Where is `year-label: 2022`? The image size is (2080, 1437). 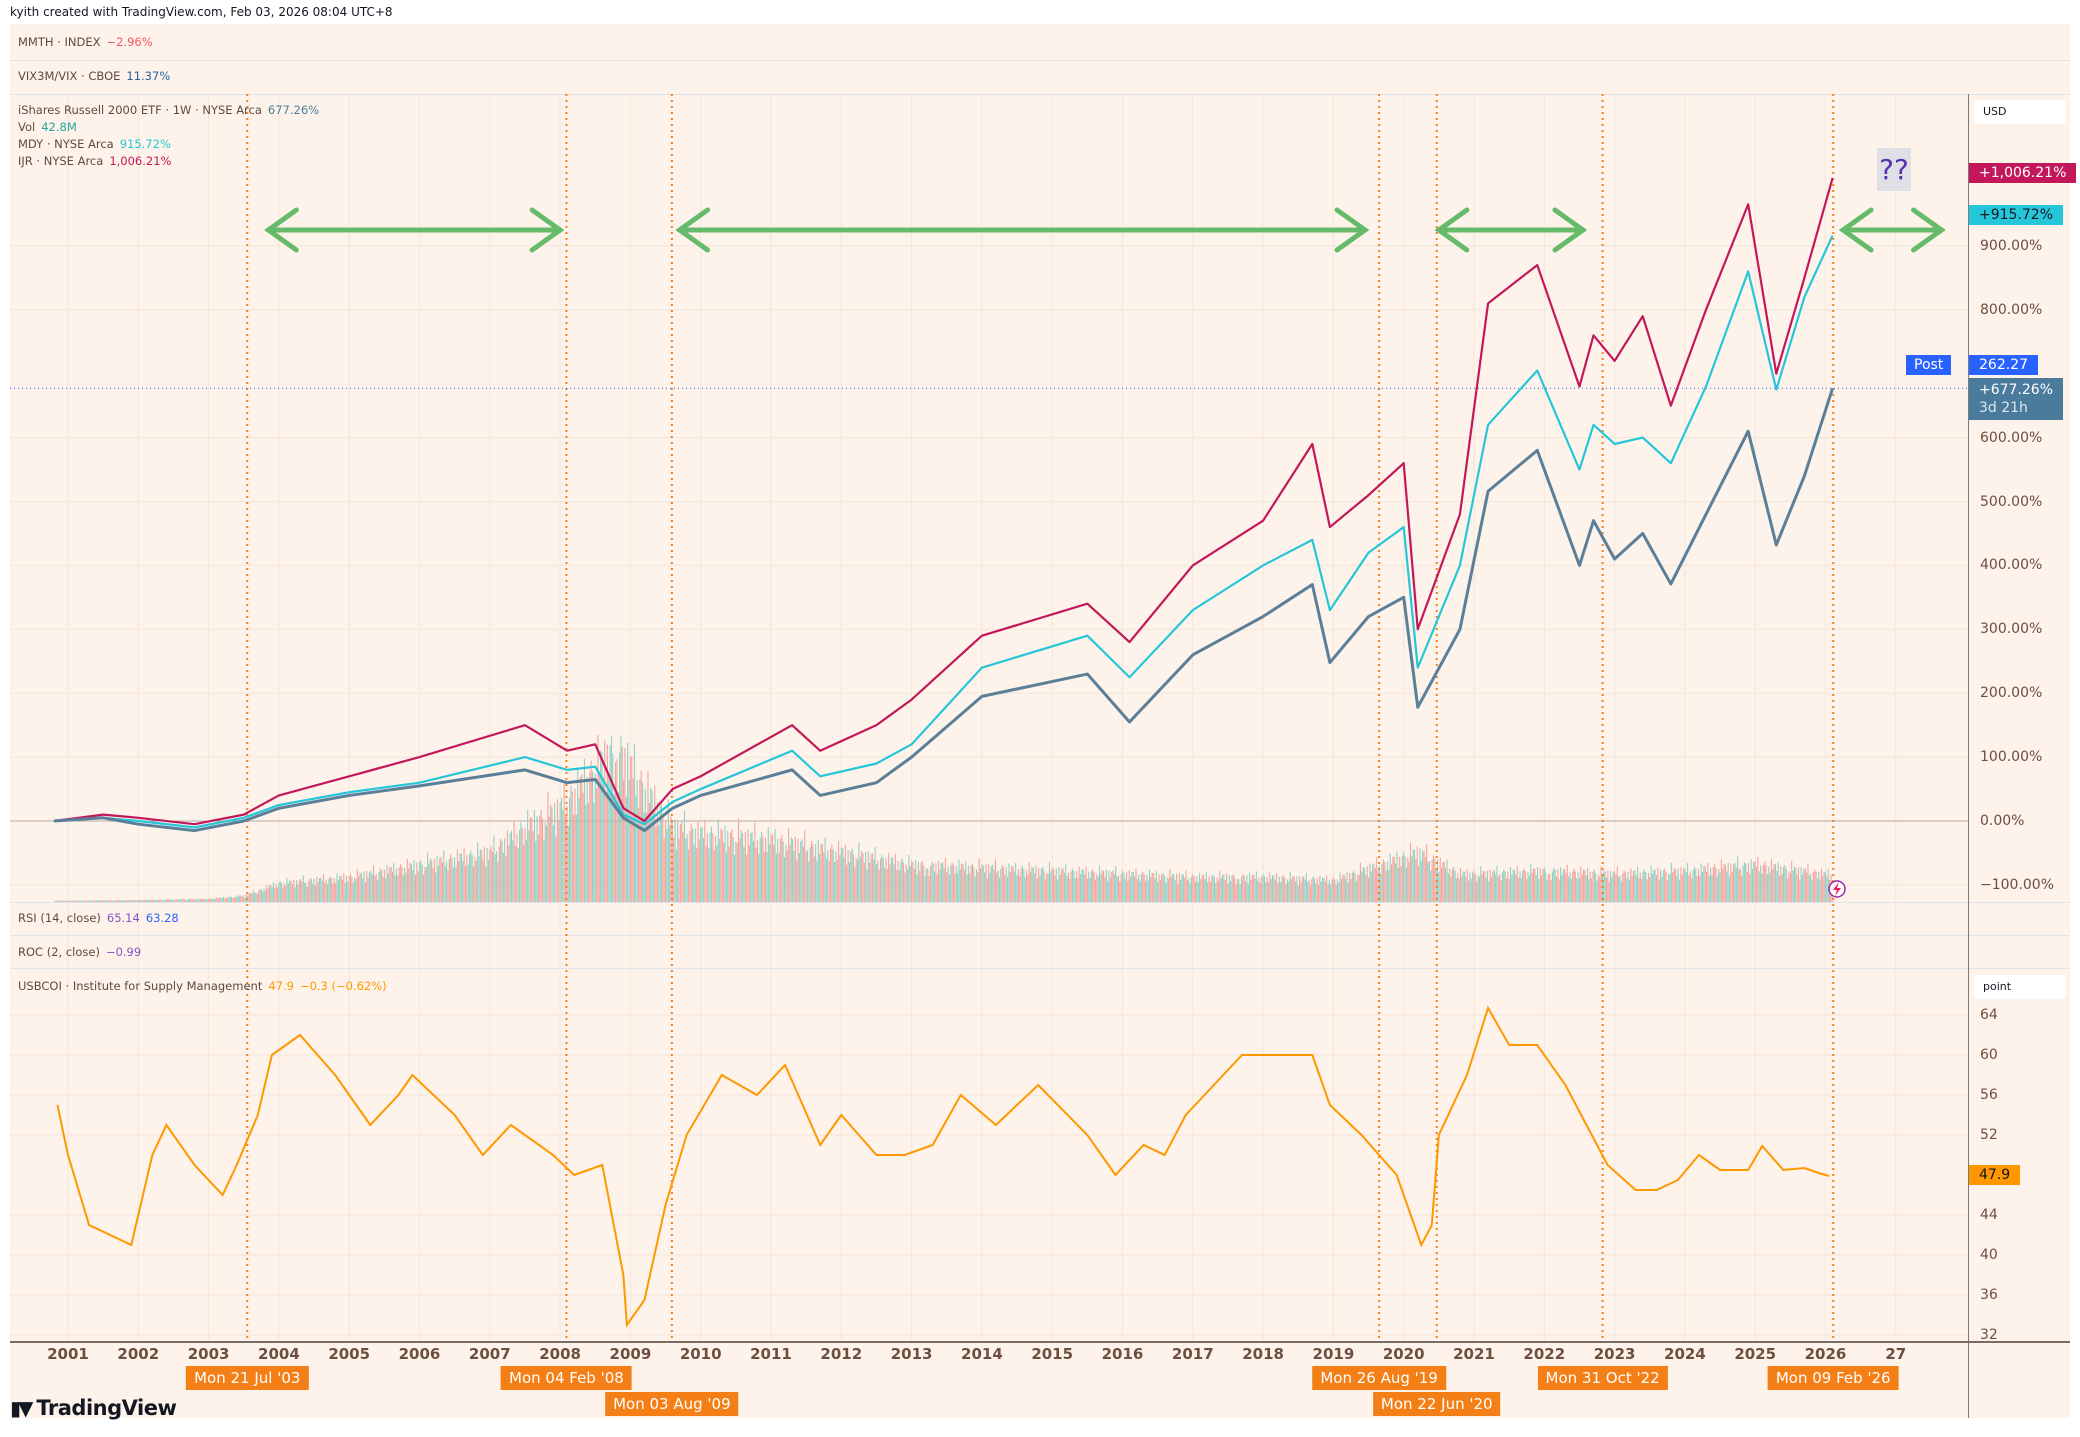
year-label: 2022 is located at coordinates (1544, 1354).